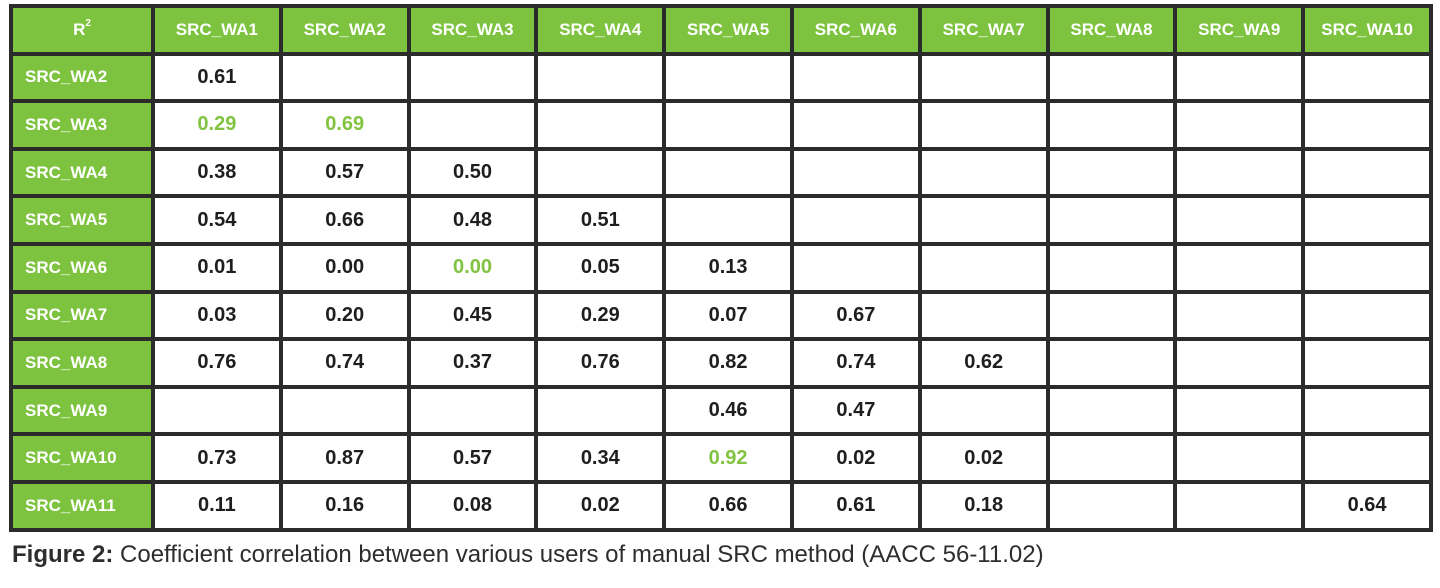 Image resolution: width=1440 pixels, height=588 pixels. What do you see at coordinates (217, 315) in the screenshot?
I see `table-cell: 0.03` at bounding box center [217, 315].